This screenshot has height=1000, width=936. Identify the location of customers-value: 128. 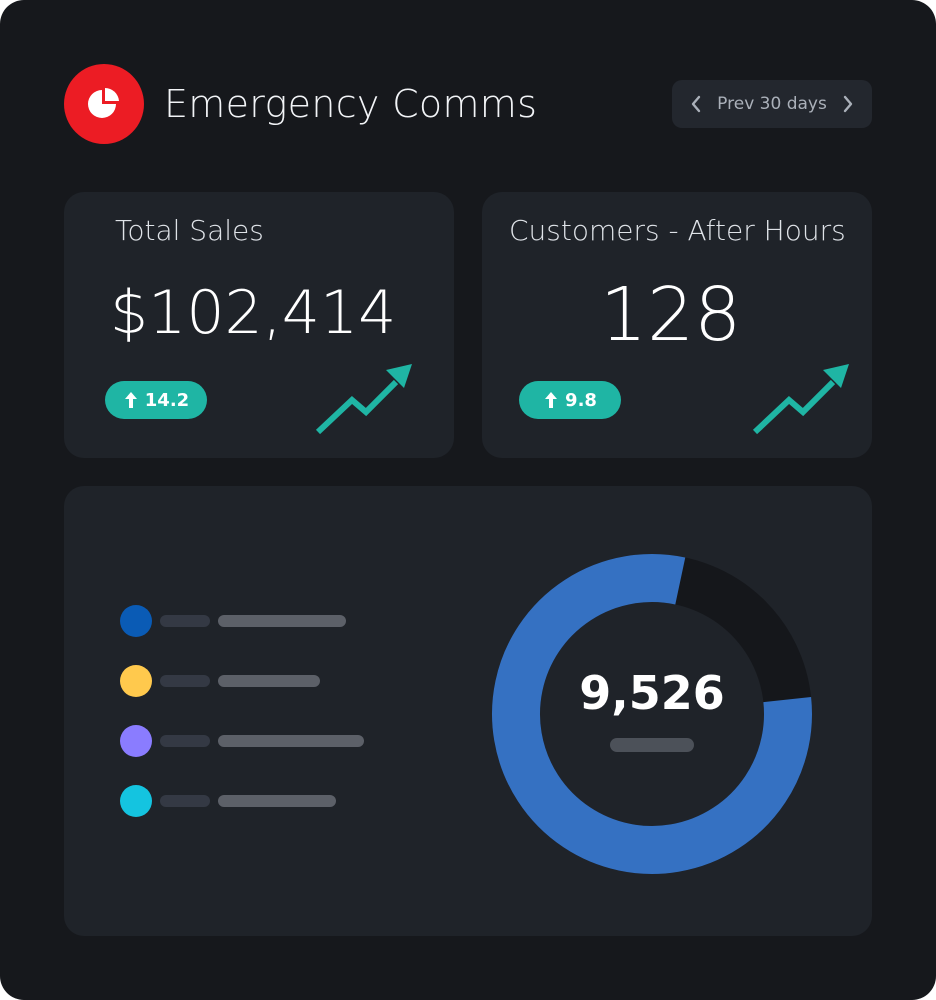
(671, 315).